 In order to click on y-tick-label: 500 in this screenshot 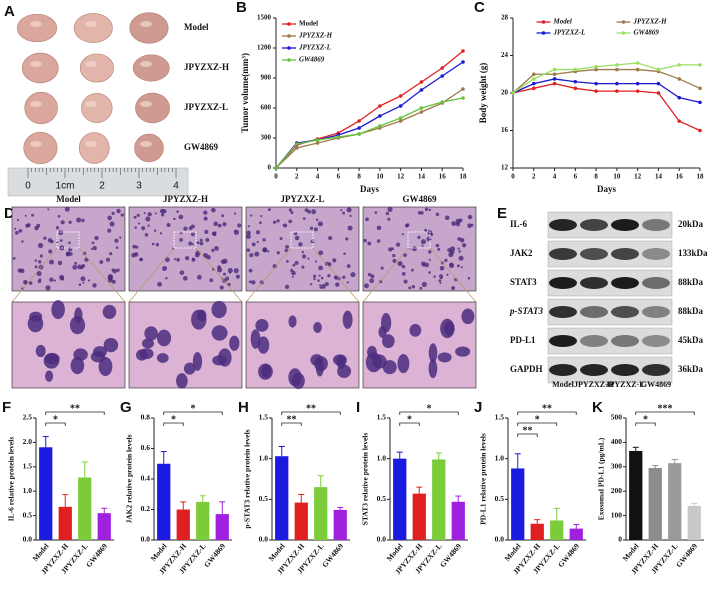, I will do `click(617, 417)`.